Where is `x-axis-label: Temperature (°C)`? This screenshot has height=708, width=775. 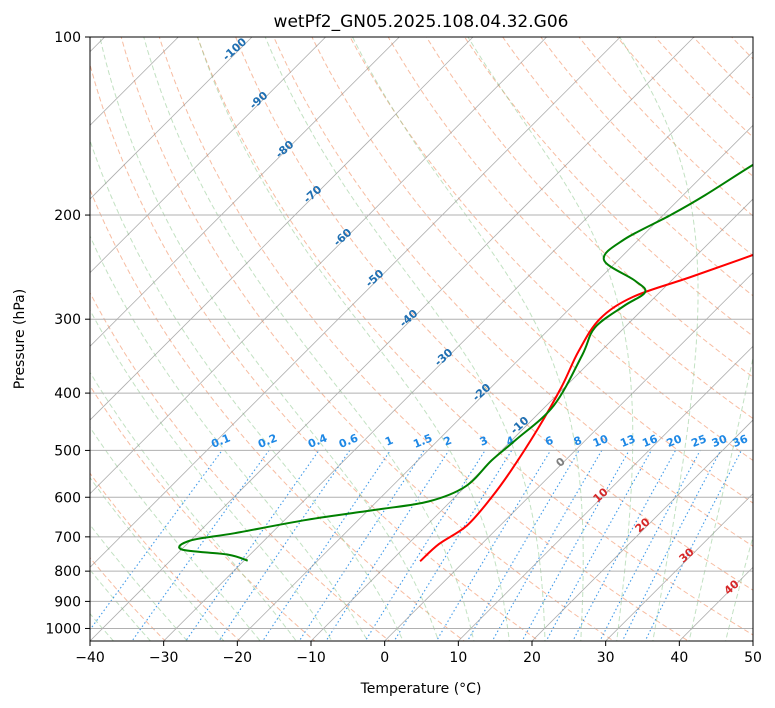
x-axis-label: Temperature (°C) is located at coordinates (421, 689).